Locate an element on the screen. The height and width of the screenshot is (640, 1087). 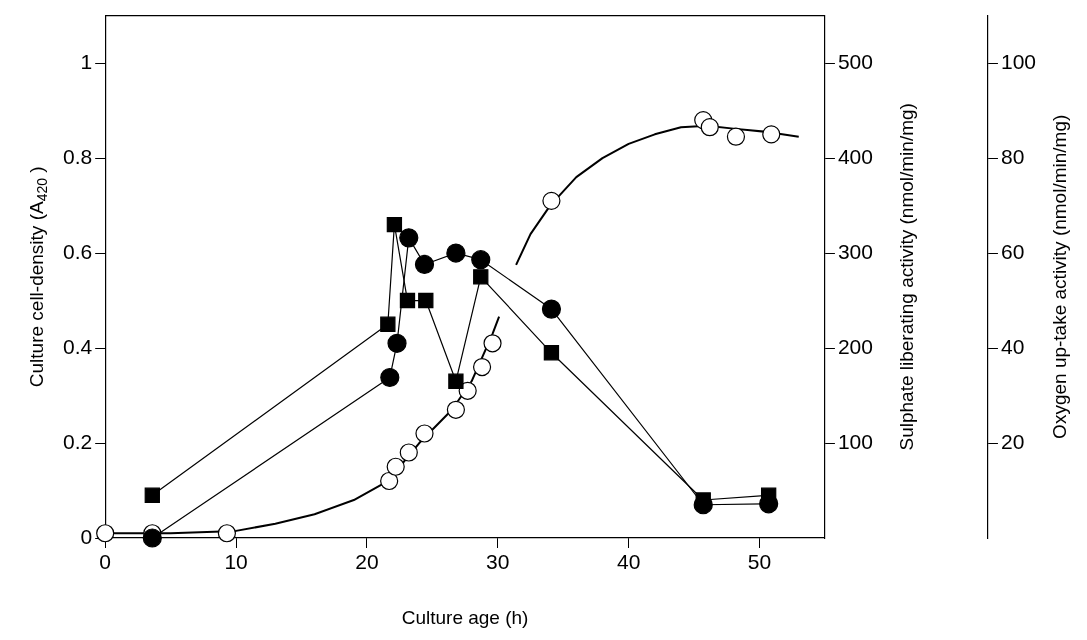
y2-tick-label: 300 is located at coordinates (855, 251).